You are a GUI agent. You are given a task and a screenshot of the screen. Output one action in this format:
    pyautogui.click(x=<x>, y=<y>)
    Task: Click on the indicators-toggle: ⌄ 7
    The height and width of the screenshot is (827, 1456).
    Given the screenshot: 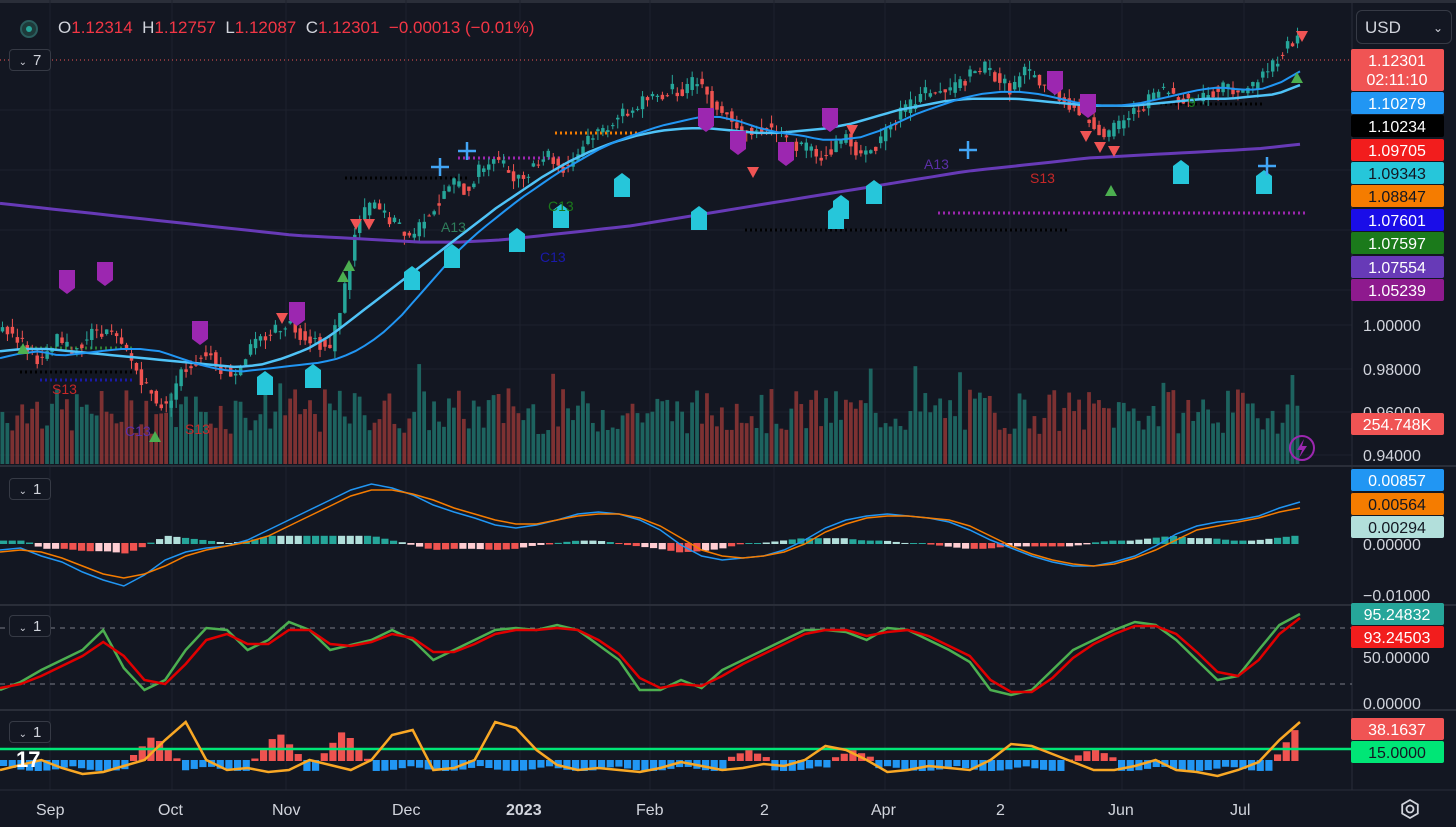 What is the action you would take?
    pyautogui.click(x=30, y=60)
    